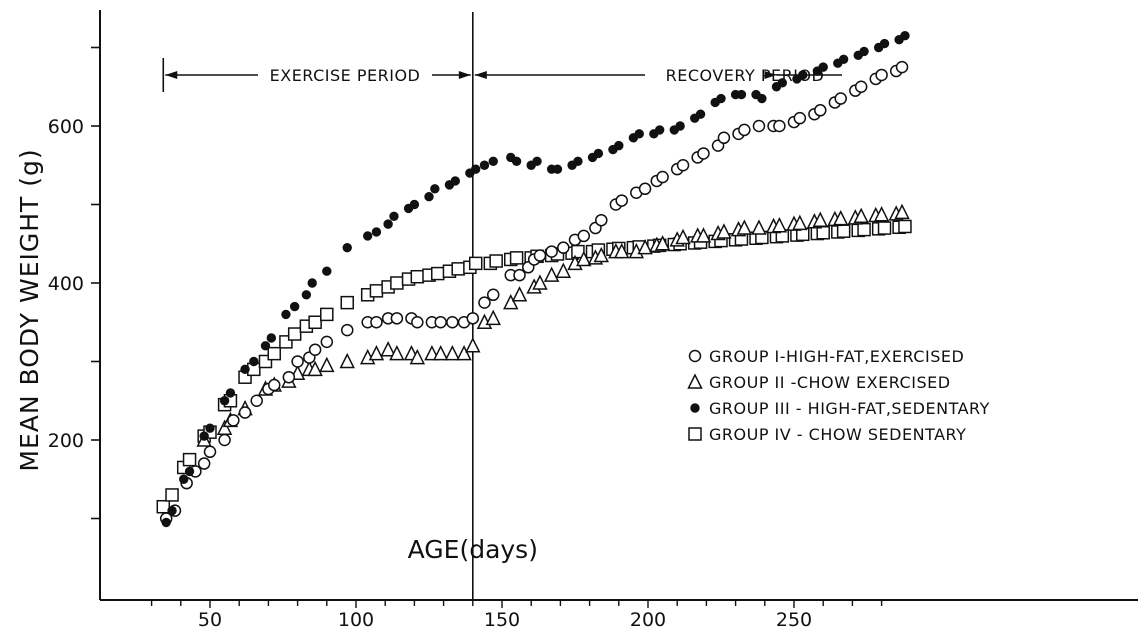 The width and height of the screenshot is (1144, 631). I want to click on x-tick-label-100: 100, so click(356, 620).